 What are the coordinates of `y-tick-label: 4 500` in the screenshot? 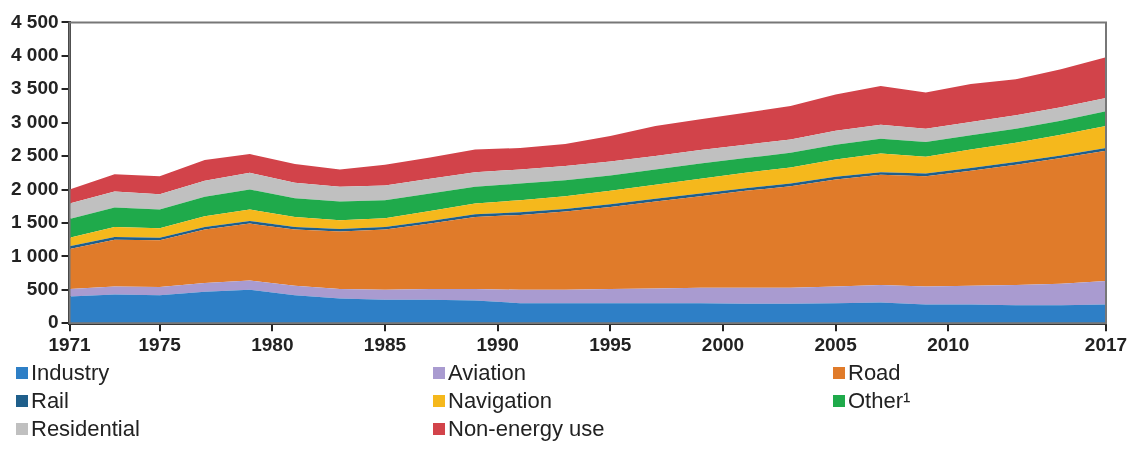 It's located at (35, 21).